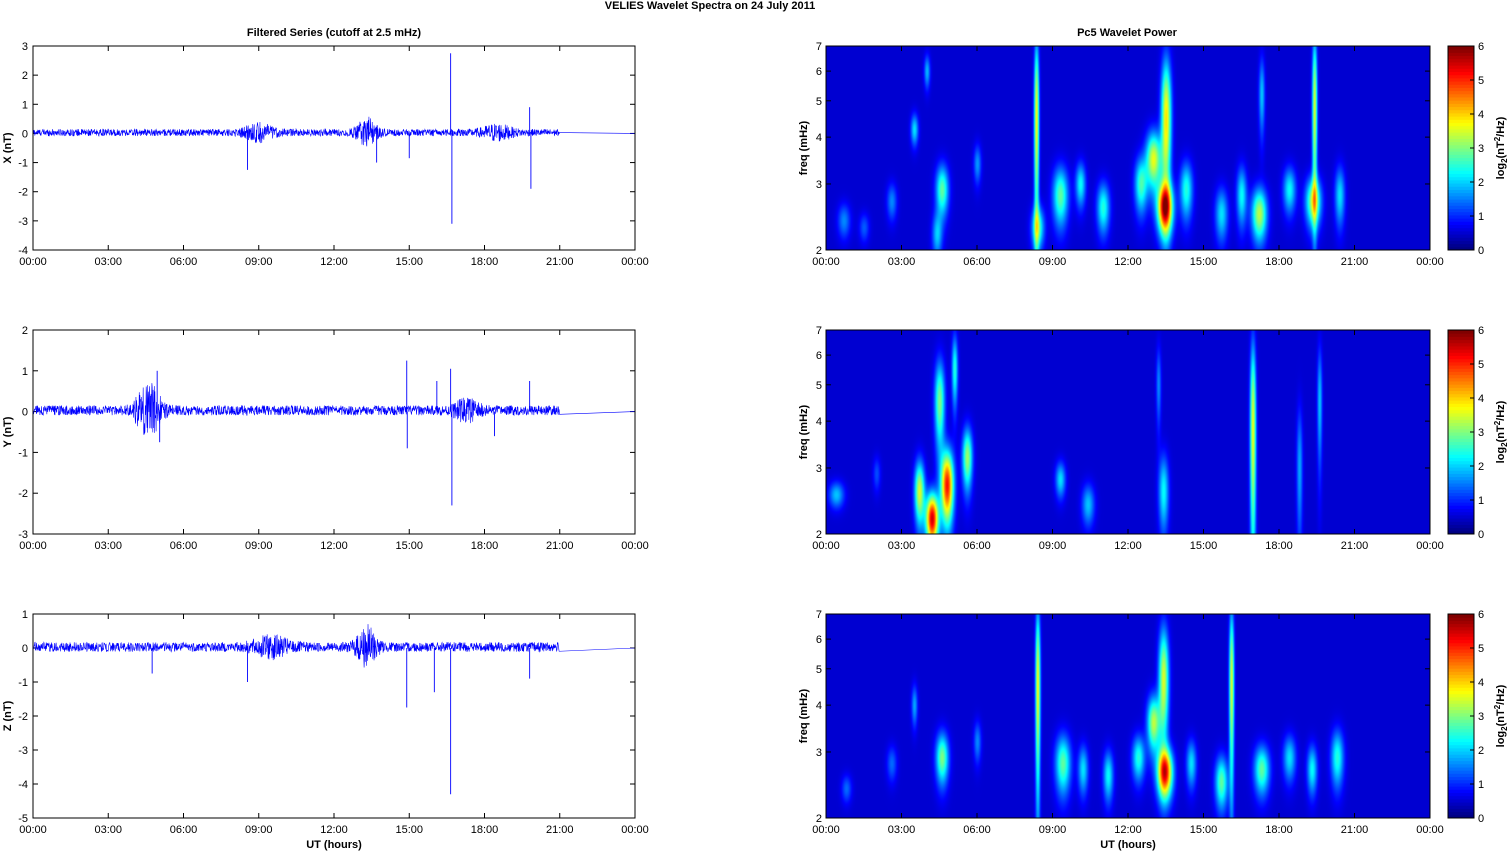 This screenshot has height=851, width=1511. Describe the element at coordinates (23, 222) in the screenshot. I see `y-tick-label: -3` at that location.